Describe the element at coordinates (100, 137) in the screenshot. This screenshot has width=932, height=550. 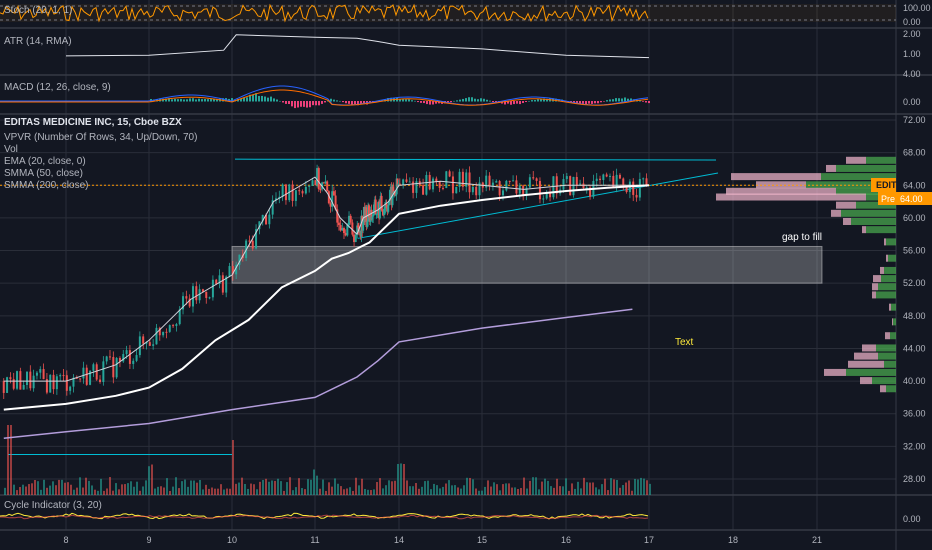
I see `vpvr-label: VPVR (Number Of Rows, 34, Up/Down, 70)` at that location.